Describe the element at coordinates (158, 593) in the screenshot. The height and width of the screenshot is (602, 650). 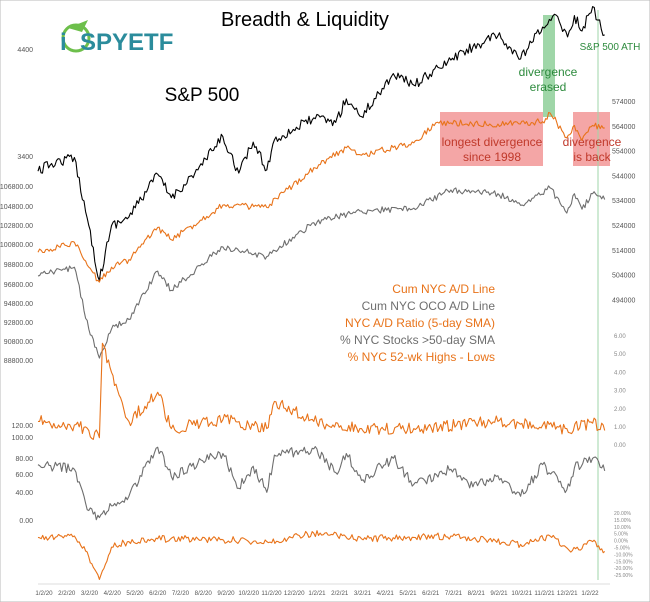
I see `x-tick-label: 6/2/20` at that location.